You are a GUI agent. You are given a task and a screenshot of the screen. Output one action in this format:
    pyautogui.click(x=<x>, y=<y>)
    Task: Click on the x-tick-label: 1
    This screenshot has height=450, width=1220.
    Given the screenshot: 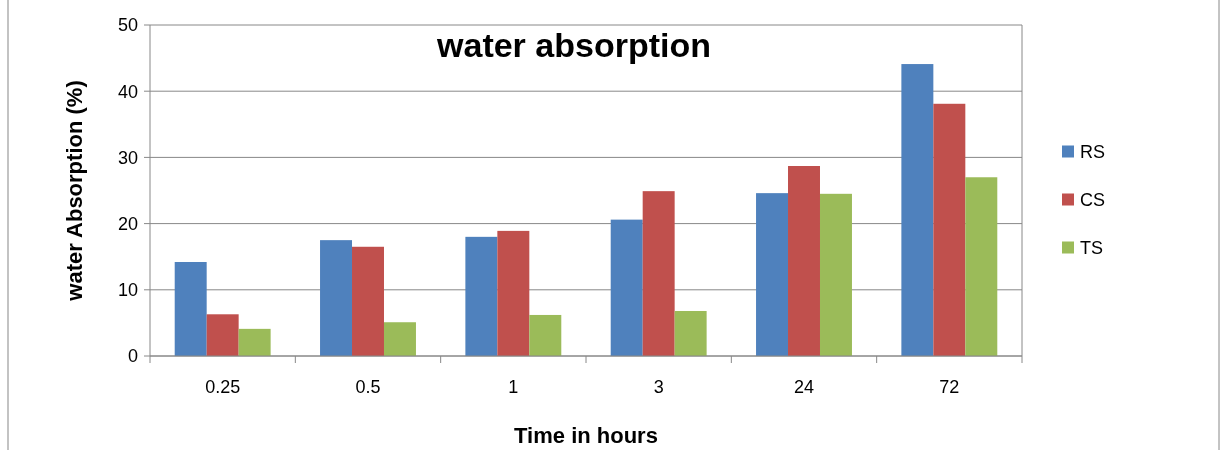 What is the action you would take?
    pyautogui.click(x=513, y=387)
    